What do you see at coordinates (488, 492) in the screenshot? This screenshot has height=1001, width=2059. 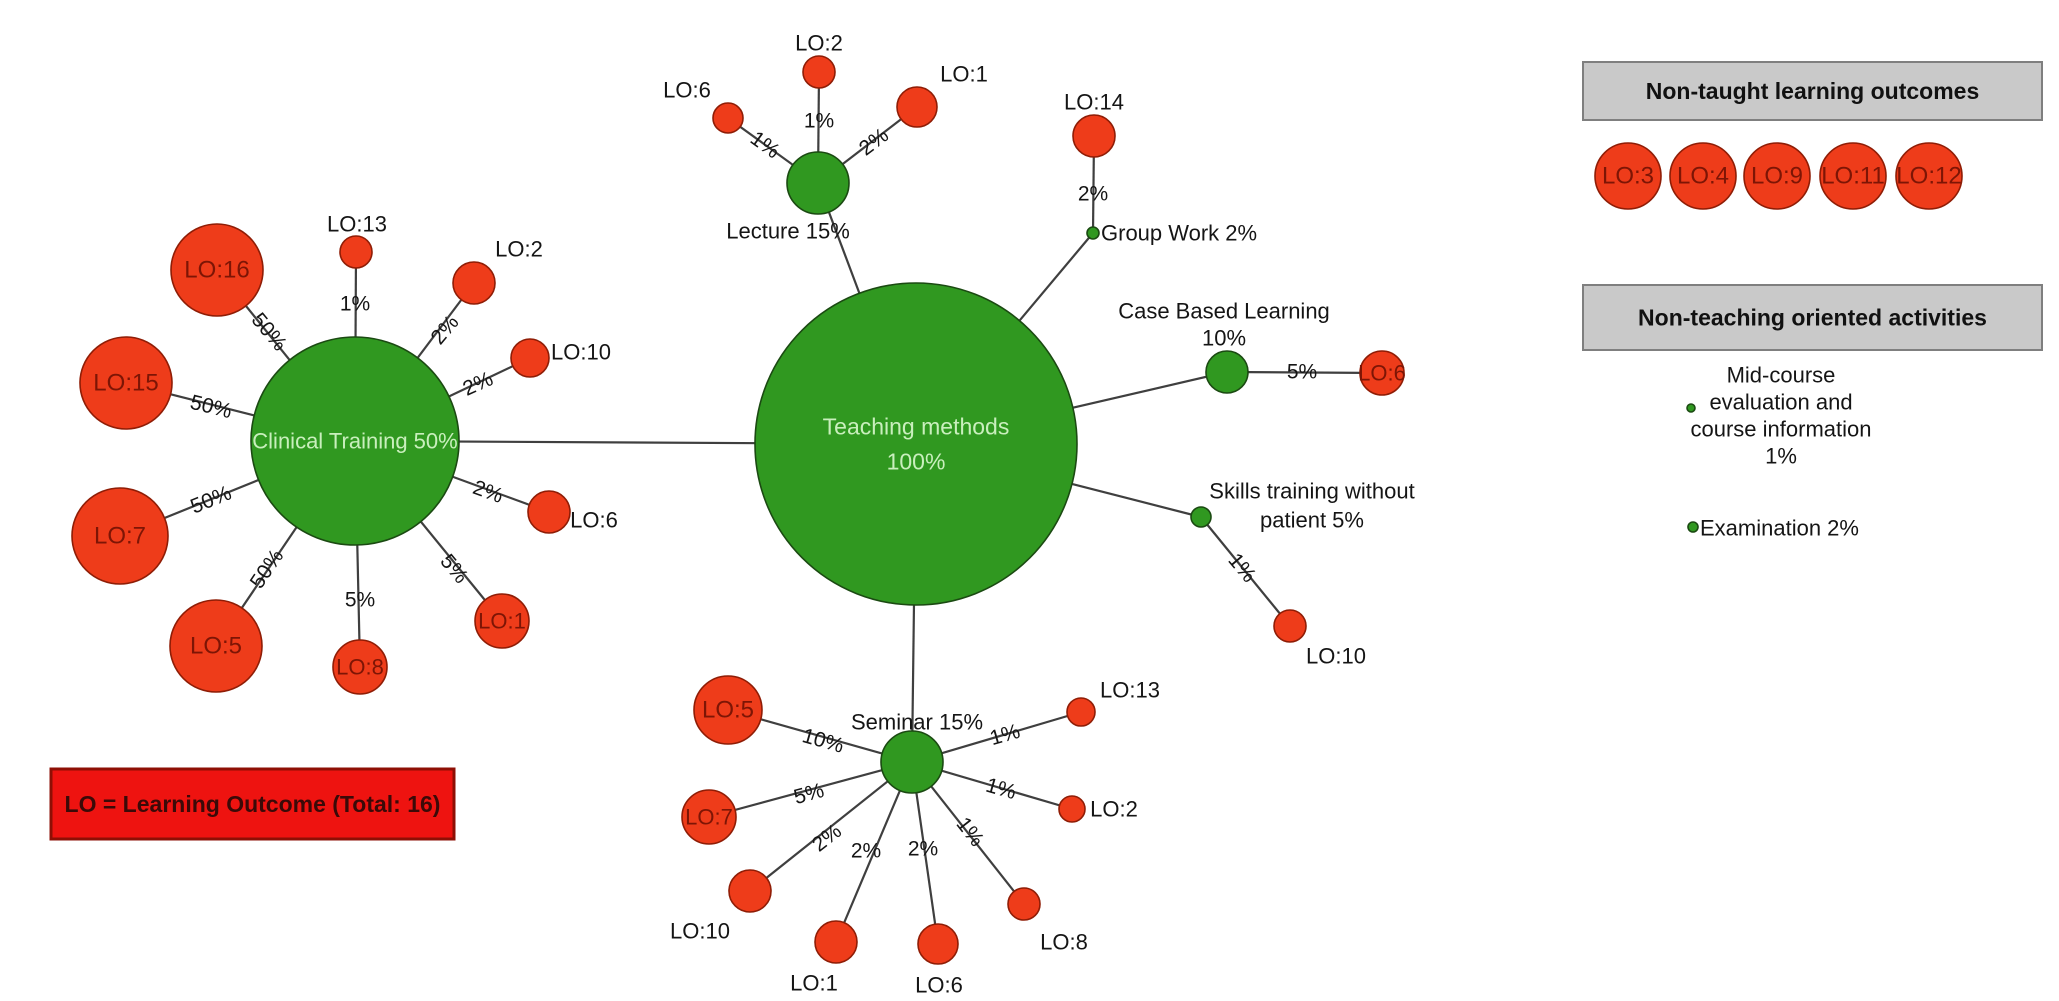 I see `edge-weight-label-21: 2%` at bounding box center [488, 492].